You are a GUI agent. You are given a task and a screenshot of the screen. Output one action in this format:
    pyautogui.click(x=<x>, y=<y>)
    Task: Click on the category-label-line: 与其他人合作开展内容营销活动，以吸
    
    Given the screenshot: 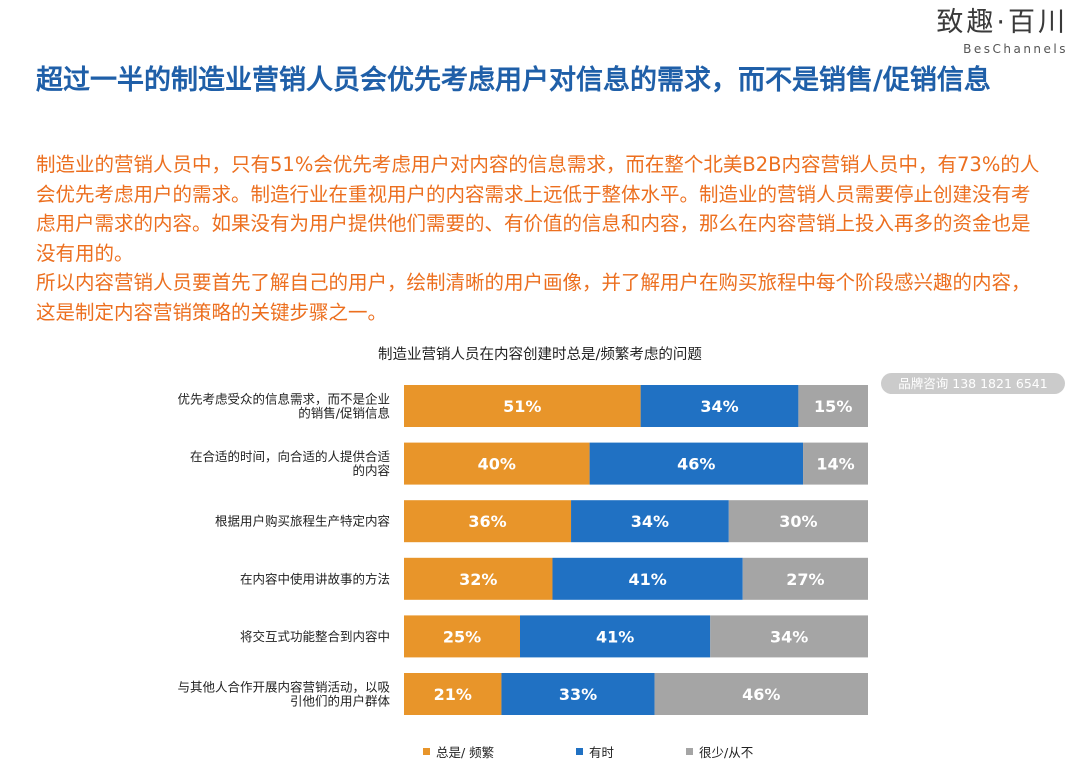 What is the action you would take?
    pyautogui.click(x=283, y=687)
    